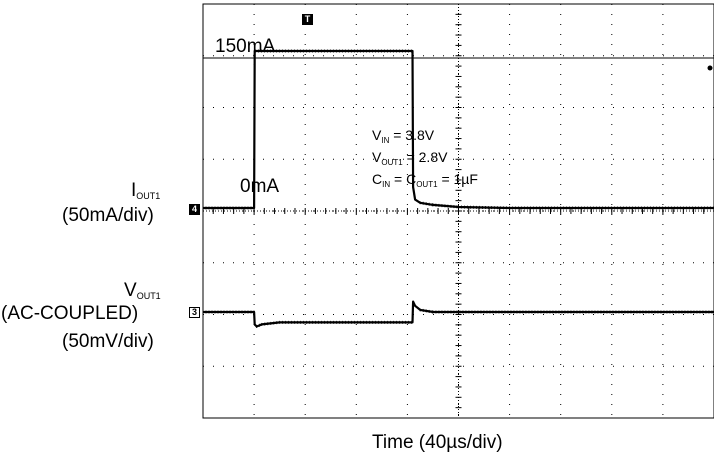 The height and width of the screenshot is (464, 714). I want to click on ann-c-eq: = C, so click(405, 179).